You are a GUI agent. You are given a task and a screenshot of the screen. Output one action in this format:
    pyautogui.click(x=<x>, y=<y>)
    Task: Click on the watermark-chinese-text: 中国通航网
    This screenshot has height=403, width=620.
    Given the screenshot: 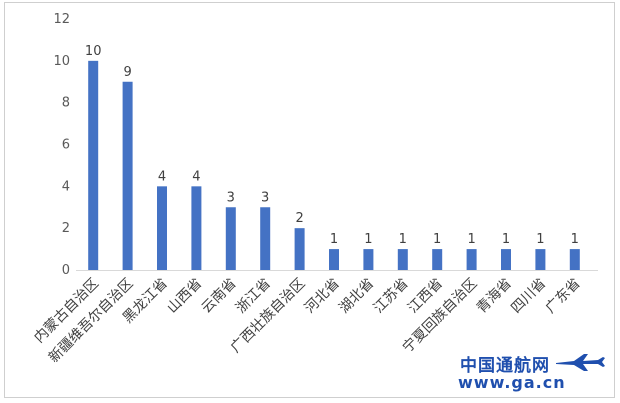 What is the action you would take?
    pyautogui.click(x=505, y=366)
    